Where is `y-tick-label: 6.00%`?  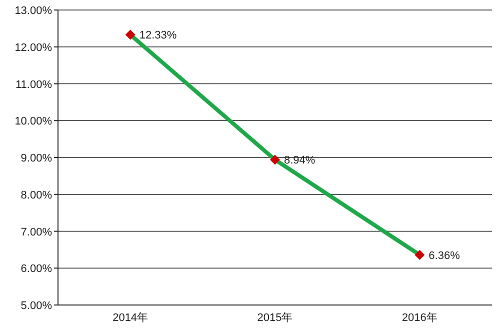
y-tick-label: 6.00% is located at coordinates (36, 269).